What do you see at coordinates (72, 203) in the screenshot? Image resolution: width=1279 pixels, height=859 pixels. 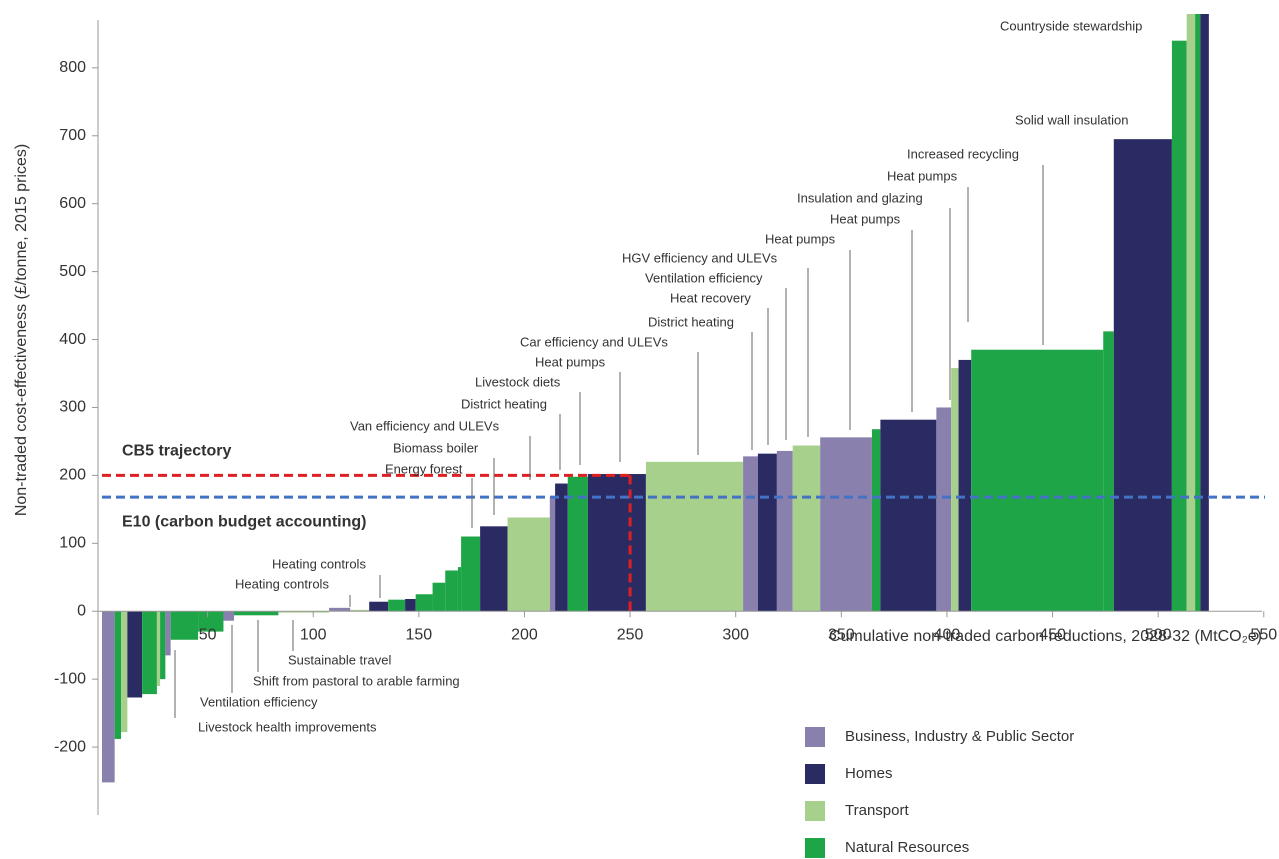 I see `y-tick-label: 600` at bounding box center [72, 203].